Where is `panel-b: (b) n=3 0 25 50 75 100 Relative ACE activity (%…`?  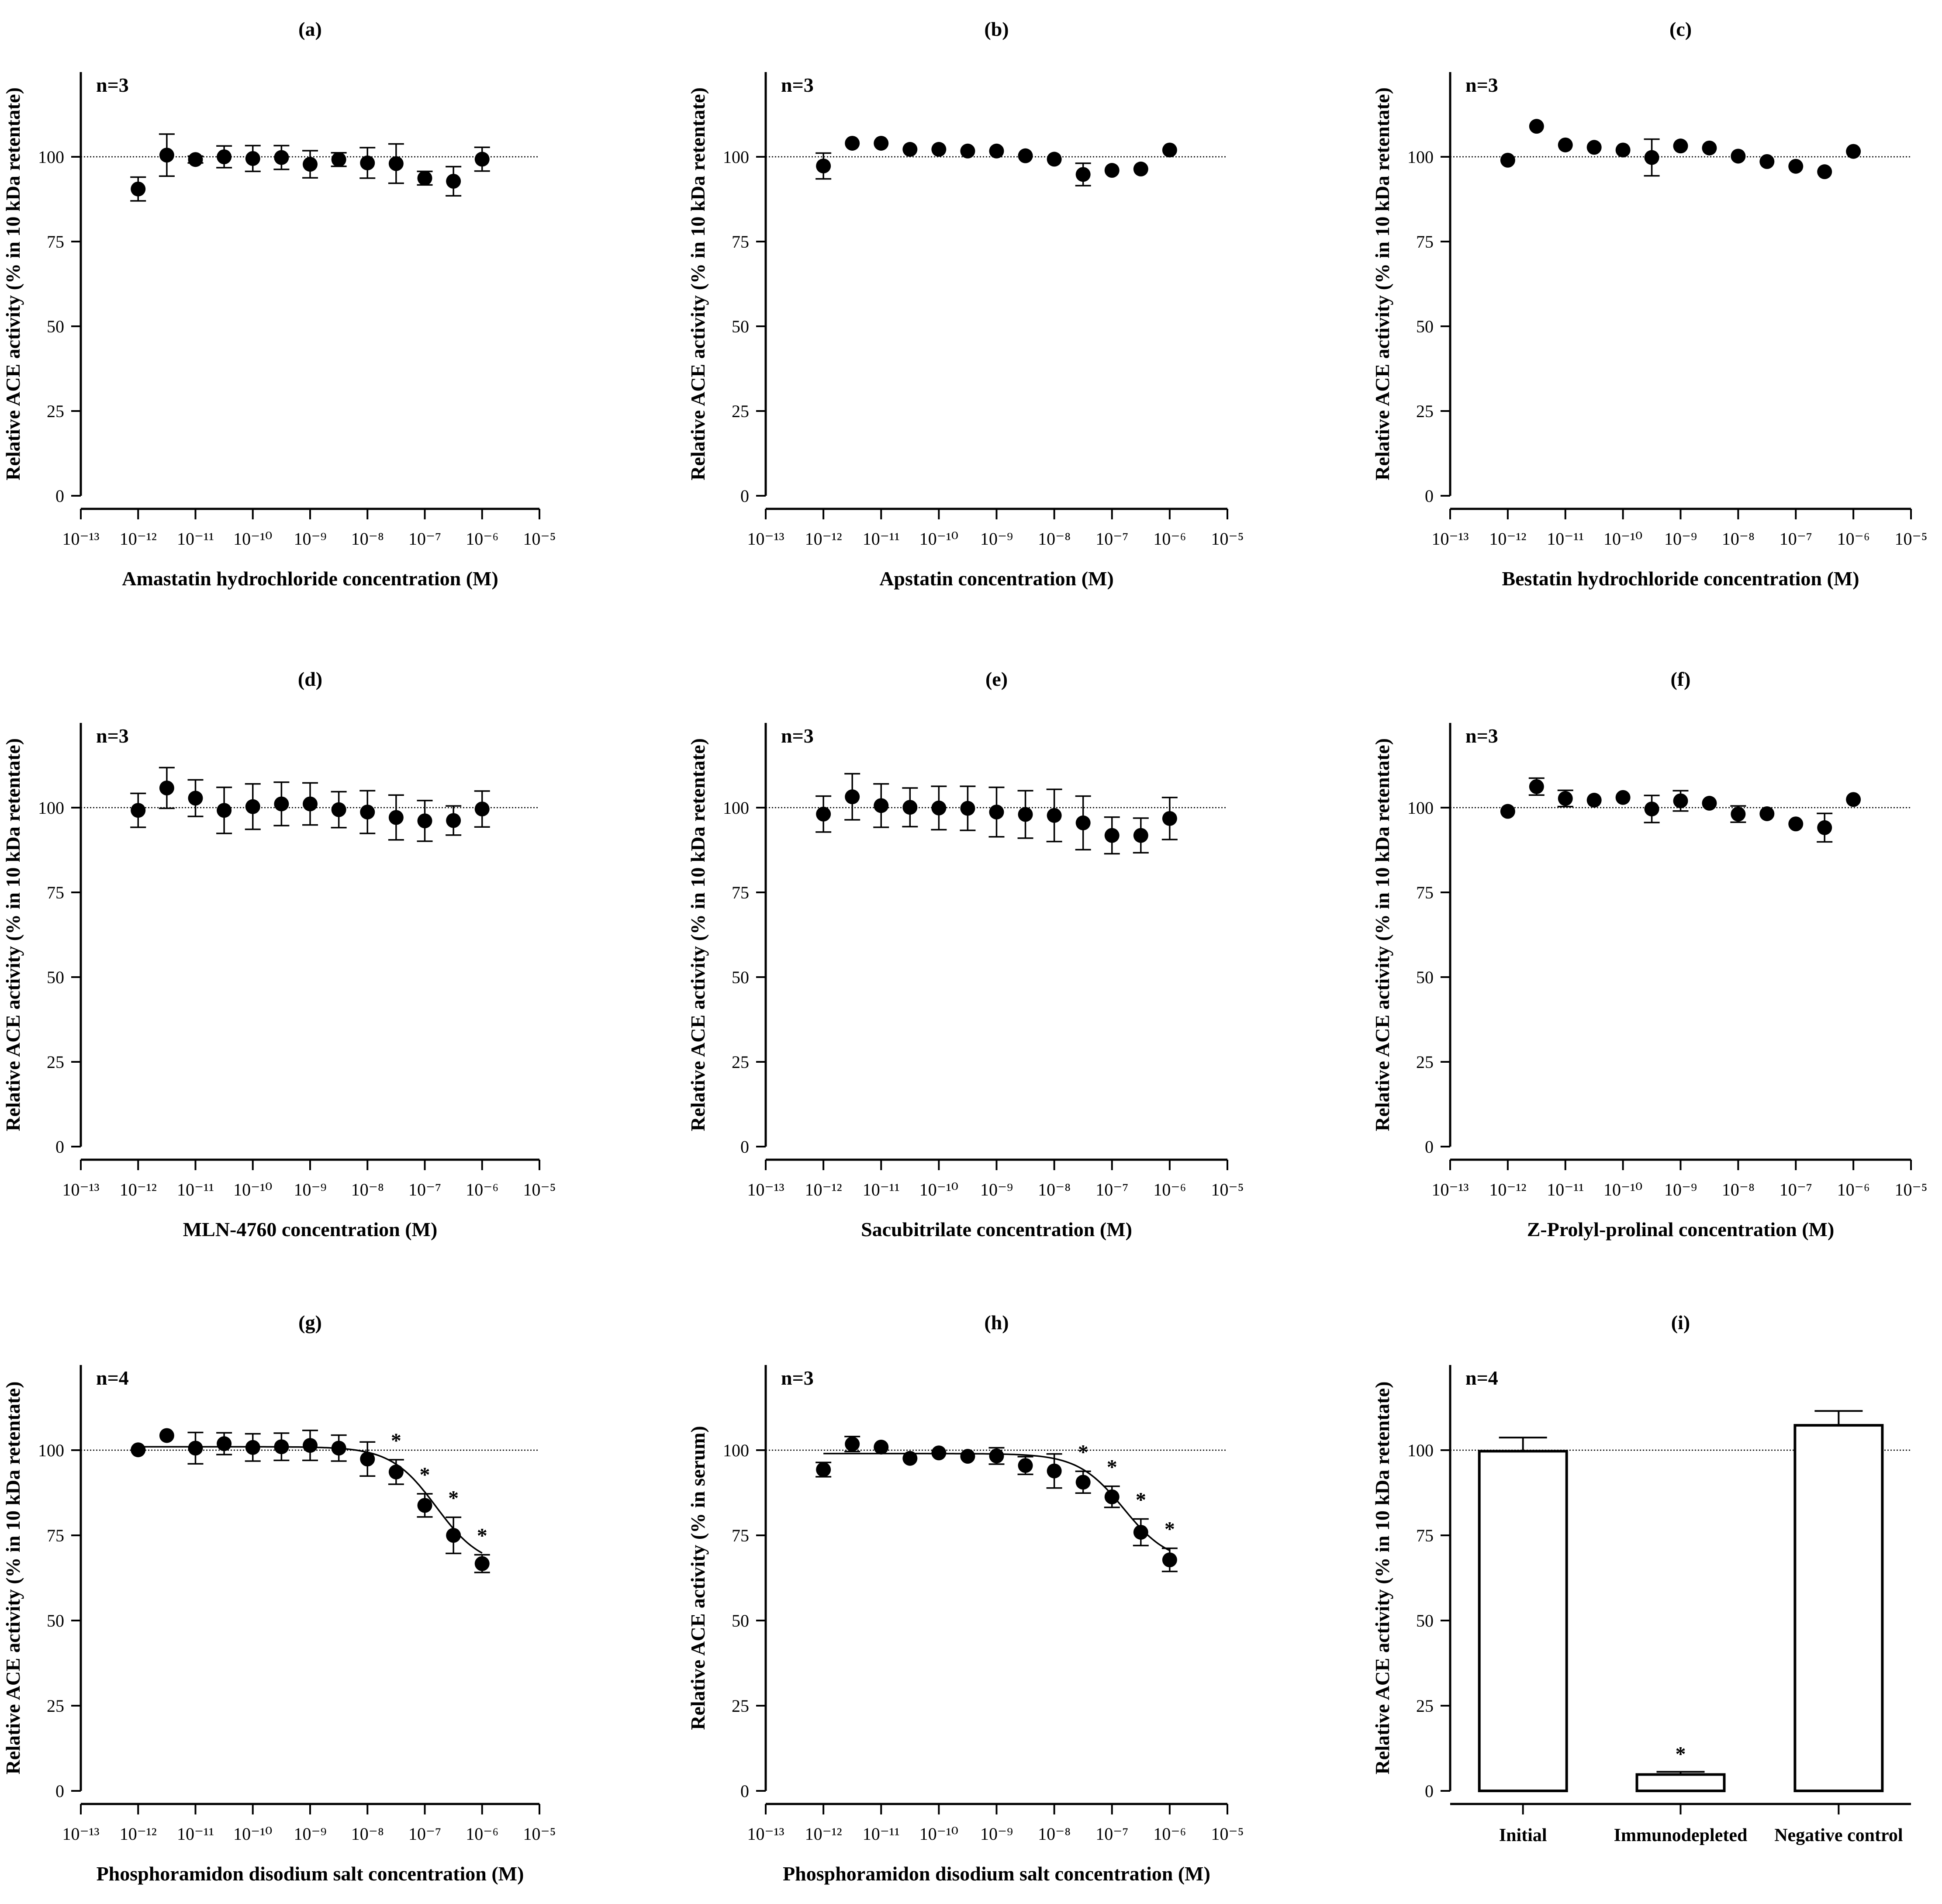 panel-b: (b) n=3 0 25 50 75 100 Relative ACE activity (%… is located at coordinates (965, 304).